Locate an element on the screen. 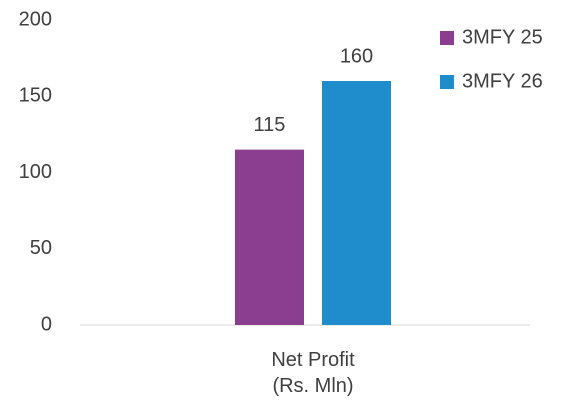 This screenshot has height=405, width=565. legend-label: 3MFY 25 is located at coordinates (502, 37).